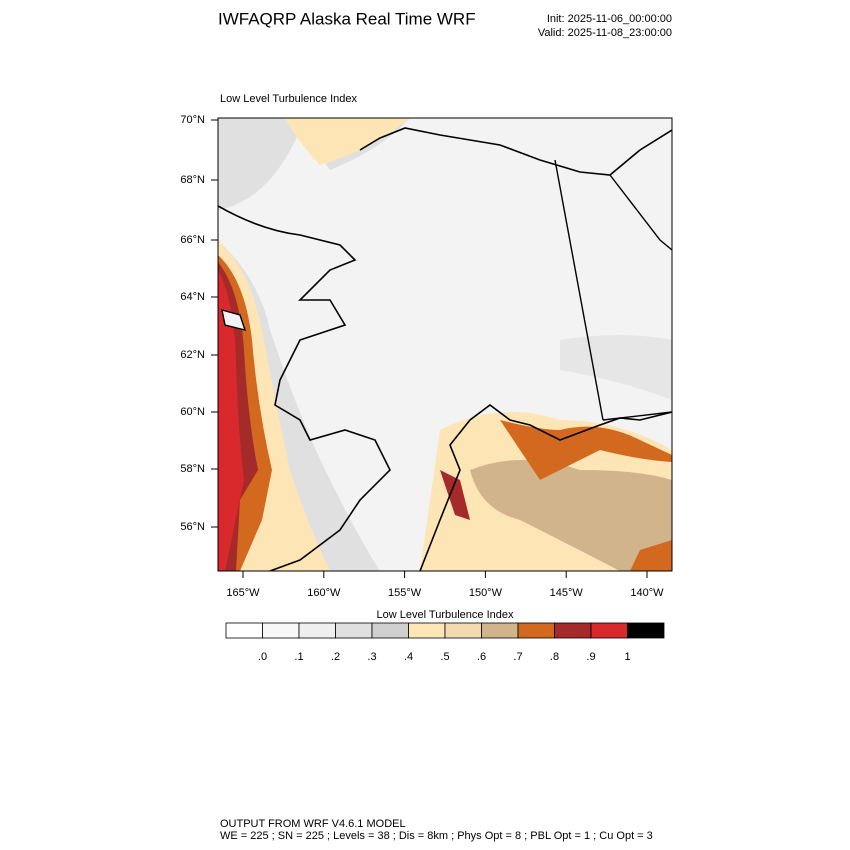 The height and width of the screenshot is (850, 850). Describe the element at coordinates (408, 657) in the screenshot. I see `colorbar-label: .4` at that location.